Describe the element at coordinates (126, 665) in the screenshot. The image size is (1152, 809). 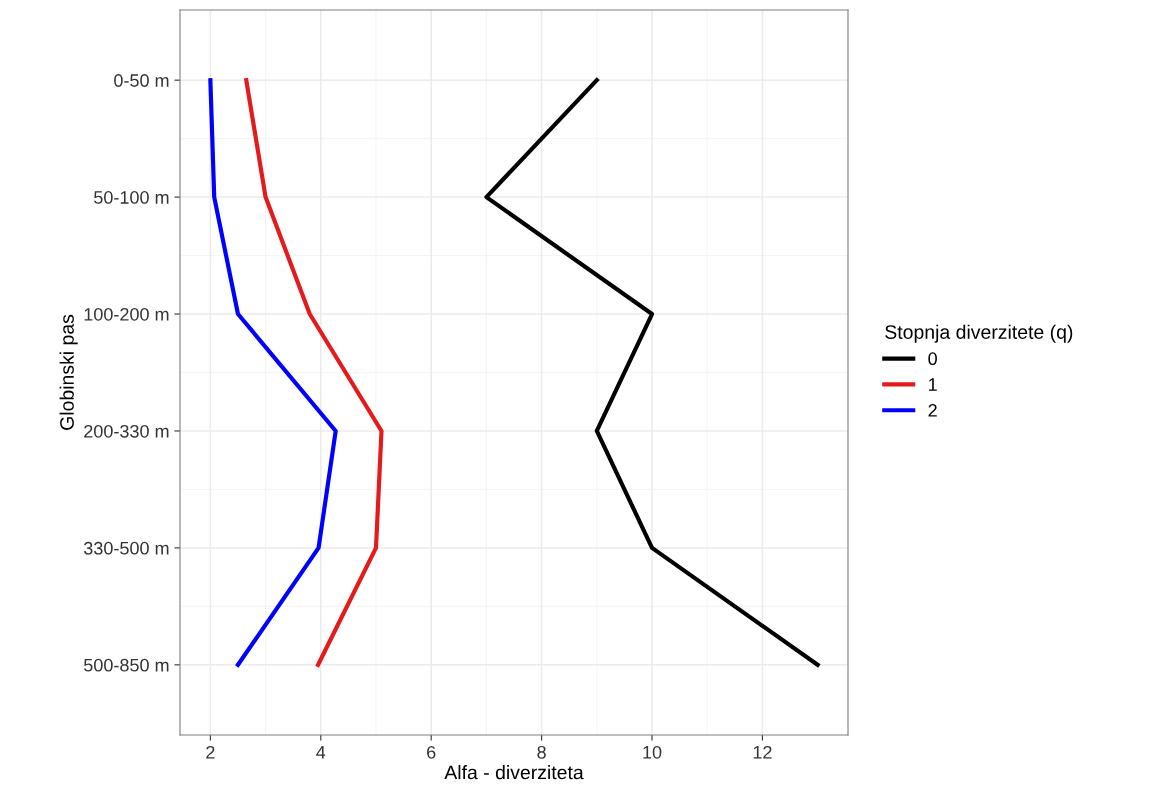
I see `y-tick-label: 500-850 m` at that location.